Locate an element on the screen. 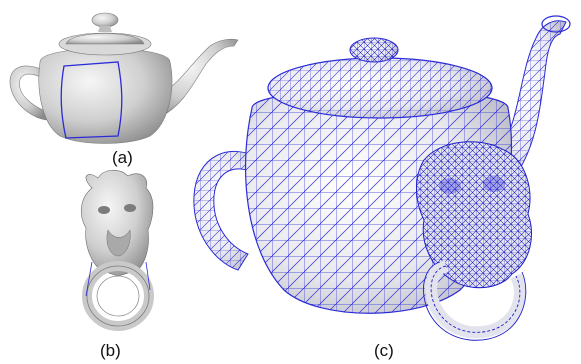 The image size is (581, 364). surface-patch-outline is located at coordinates (91, 100).